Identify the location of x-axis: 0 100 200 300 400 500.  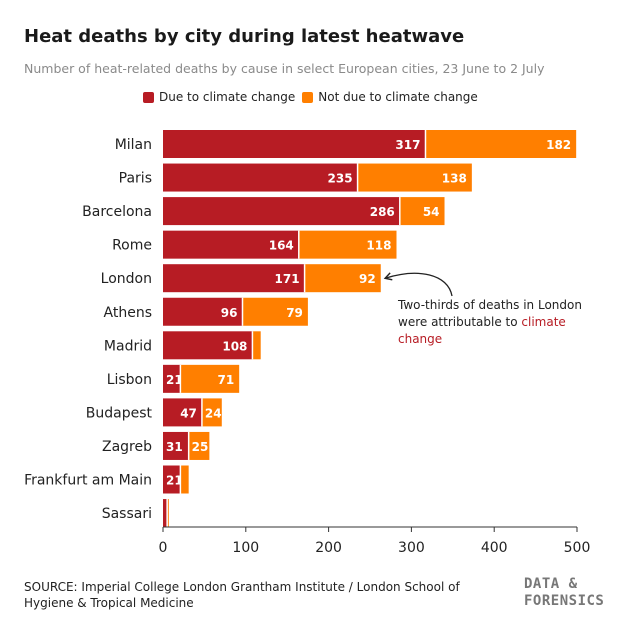
(375, 541).